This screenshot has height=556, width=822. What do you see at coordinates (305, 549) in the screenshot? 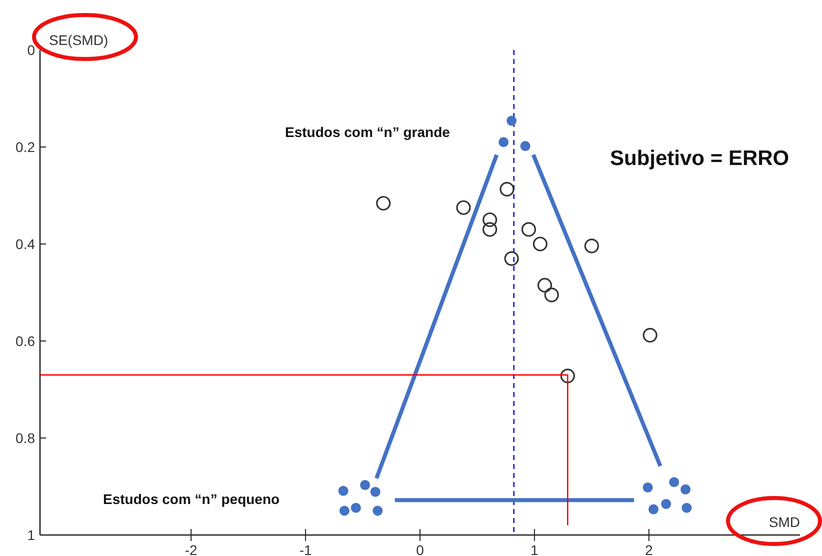
I see `x-tick-label: -1` at bounding box center [305, 549].